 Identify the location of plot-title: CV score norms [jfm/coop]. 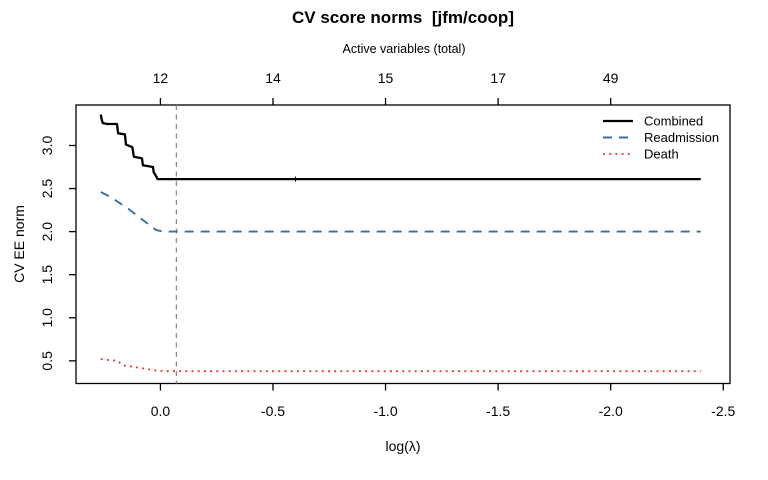
(403, 17).